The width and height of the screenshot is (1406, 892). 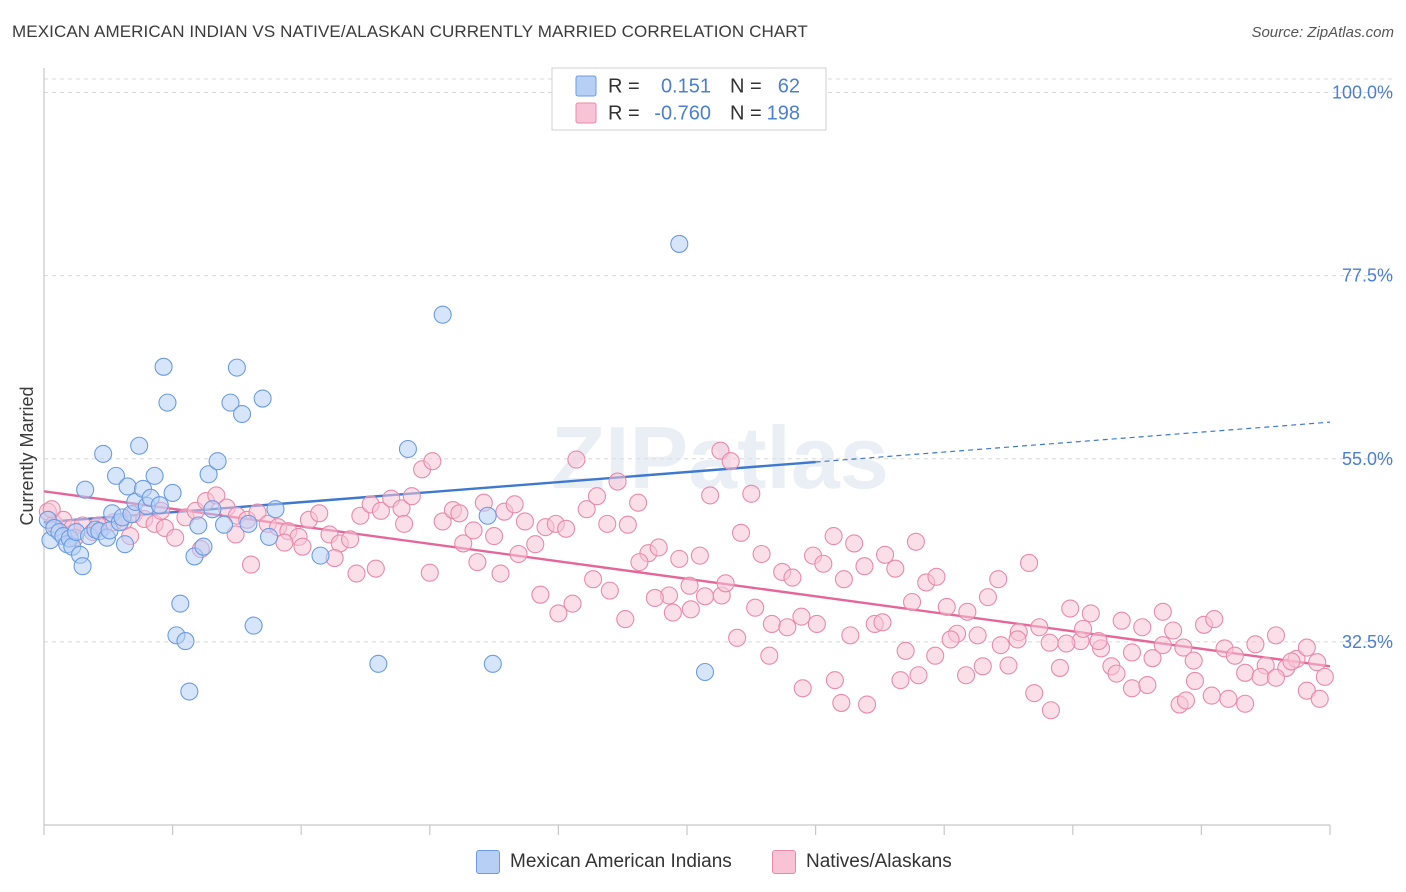 What do you see at coordinates (1367, 459) in the screenshot?
I see `y-tick-label: 55.0%` at bounding box center [1367, 459].